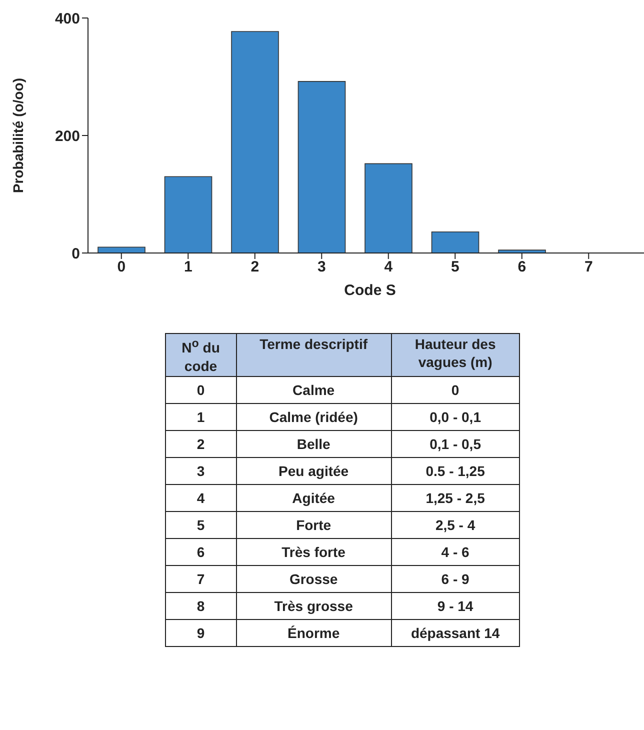  Describe the element at coordinates (455, 416) in the screenshot. I see `text: 0,0 - 0,1` at that location.